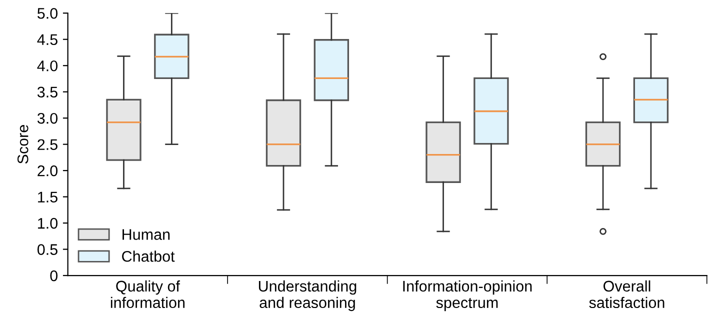 Image resolution: width=714 pixels, height=328 pixels. What do you see at coordinates (626, 294) in the screenshot?
I see `x-tick-label: Overall satisfaction` at bounding box center [626, 294].